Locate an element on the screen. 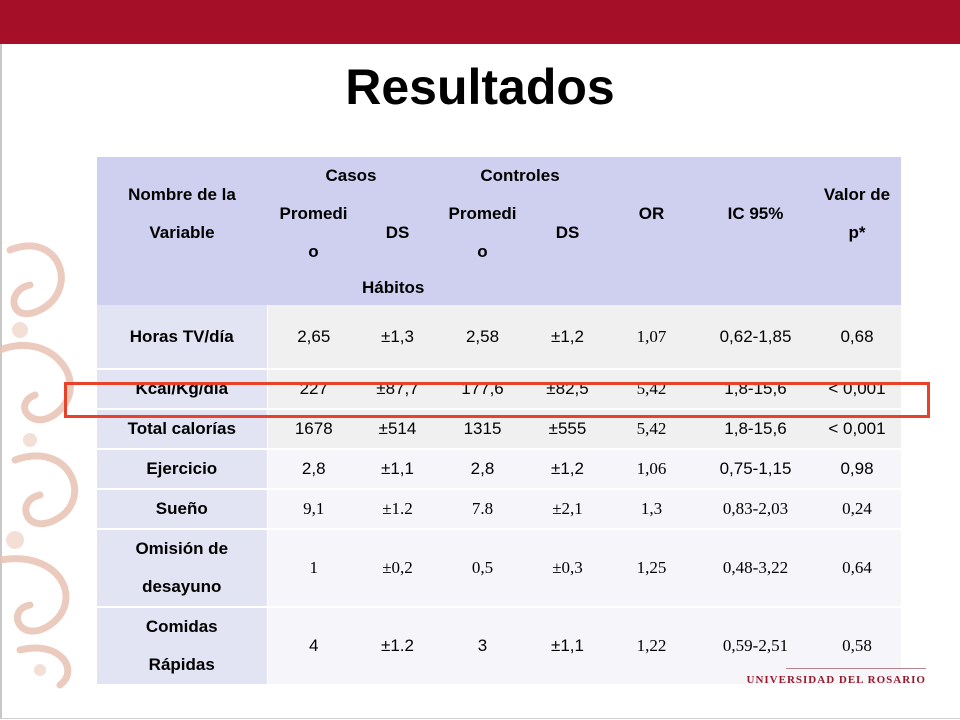  cell-ctrl-prom: 2,58 is located at coordinates (482, 337).